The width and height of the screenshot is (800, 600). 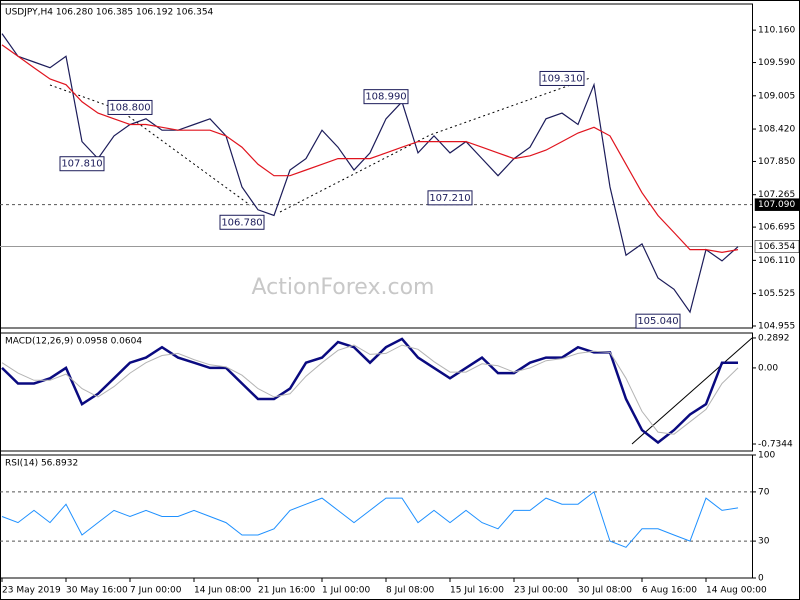 What do you see at coordinates (669, 591) in the screenshot?
I see `x-tick-label: 6 Aug 16:00` at bounding box center [669, 591].